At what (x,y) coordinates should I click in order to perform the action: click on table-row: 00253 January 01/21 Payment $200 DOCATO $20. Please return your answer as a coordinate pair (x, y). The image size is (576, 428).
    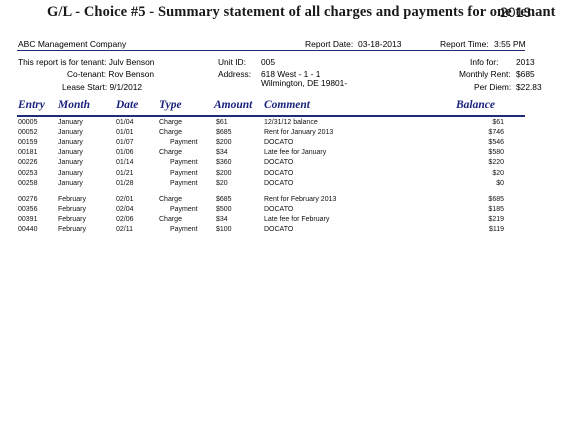
    Looking at the image, I should click on (288, 175).